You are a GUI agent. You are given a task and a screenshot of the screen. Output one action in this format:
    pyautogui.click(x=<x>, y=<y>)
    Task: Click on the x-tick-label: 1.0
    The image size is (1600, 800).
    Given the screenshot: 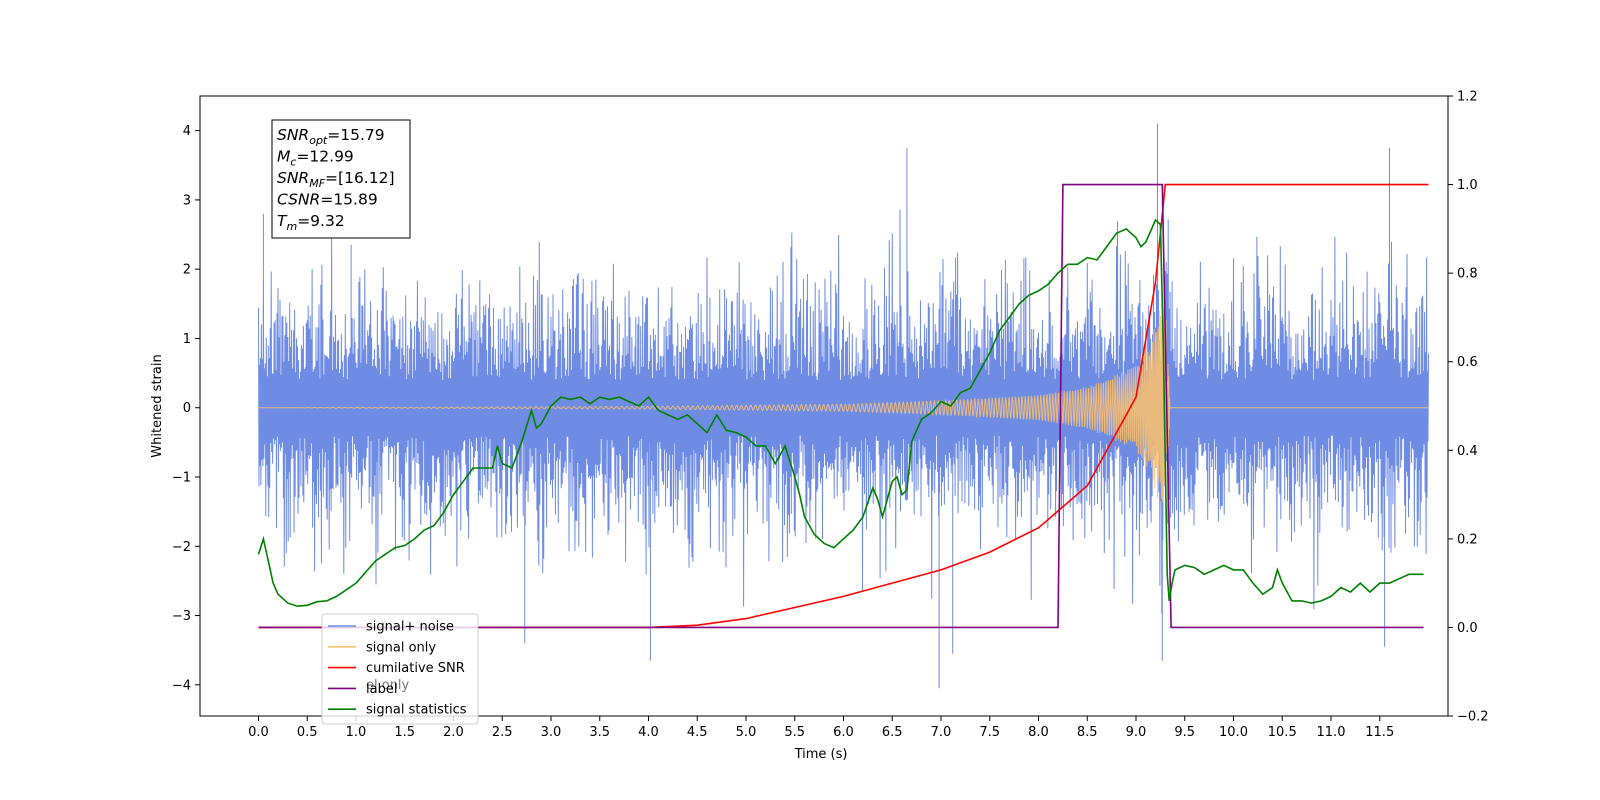 What is the action you would take?
    pyautogui.click(x=356, y=732)
    